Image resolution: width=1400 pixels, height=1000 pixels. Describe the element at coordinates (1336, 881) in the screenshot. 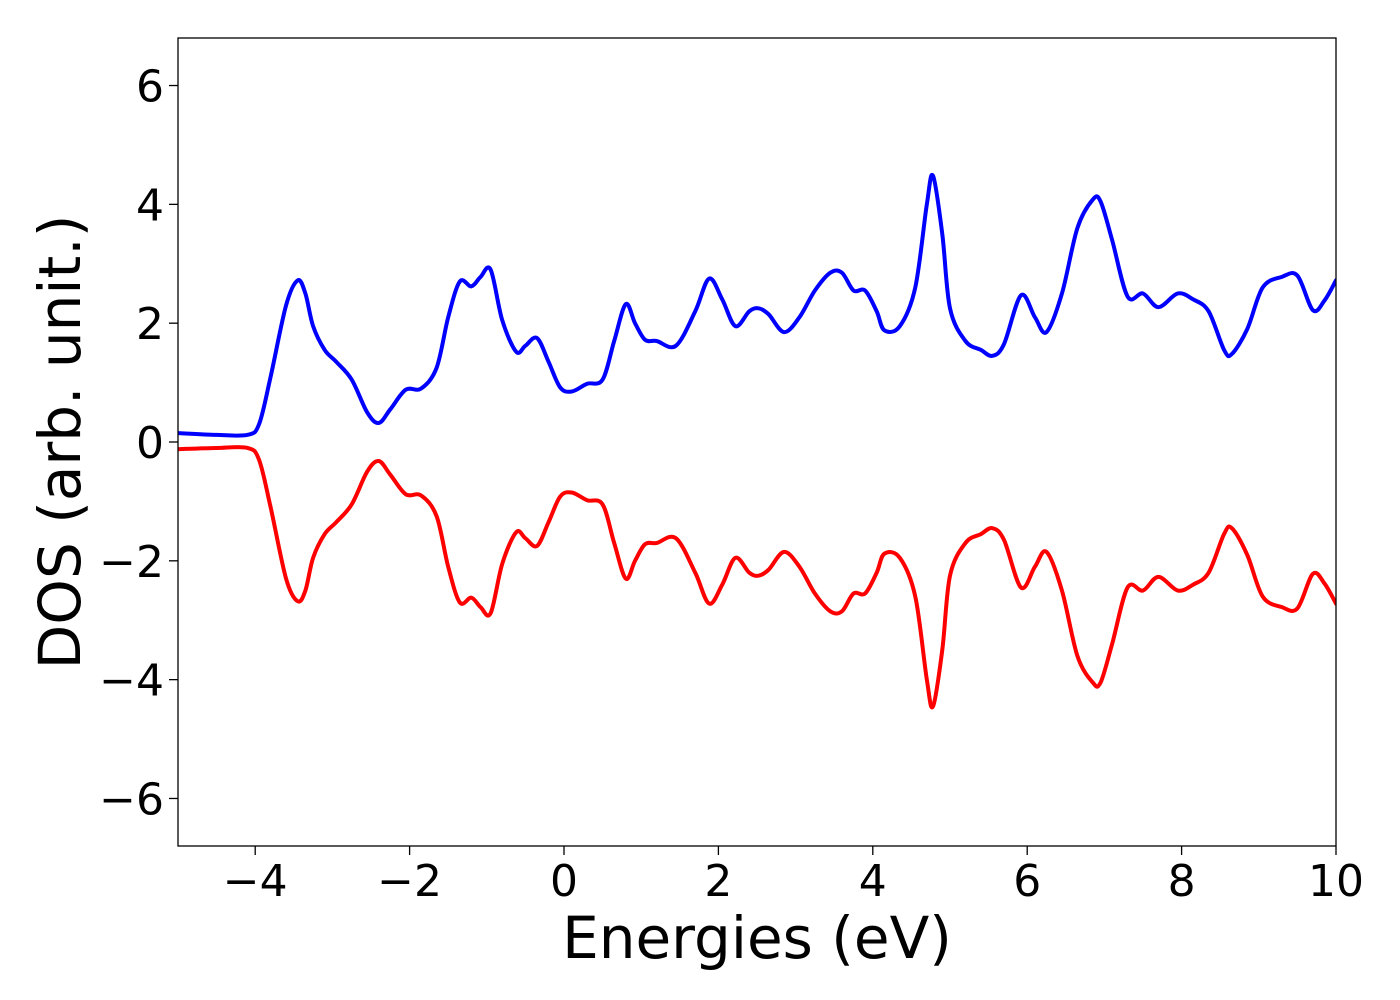

I see `x-tick-label: 10` at that location.